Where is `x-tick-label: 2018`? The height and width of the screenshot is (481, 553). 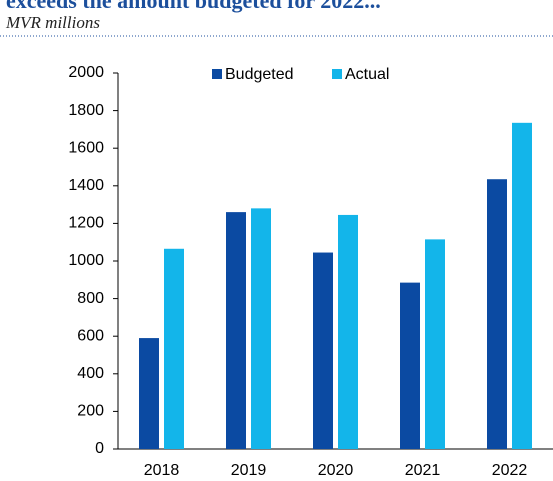
x-tick-label: 2018 is located at coordinates (162, 470).